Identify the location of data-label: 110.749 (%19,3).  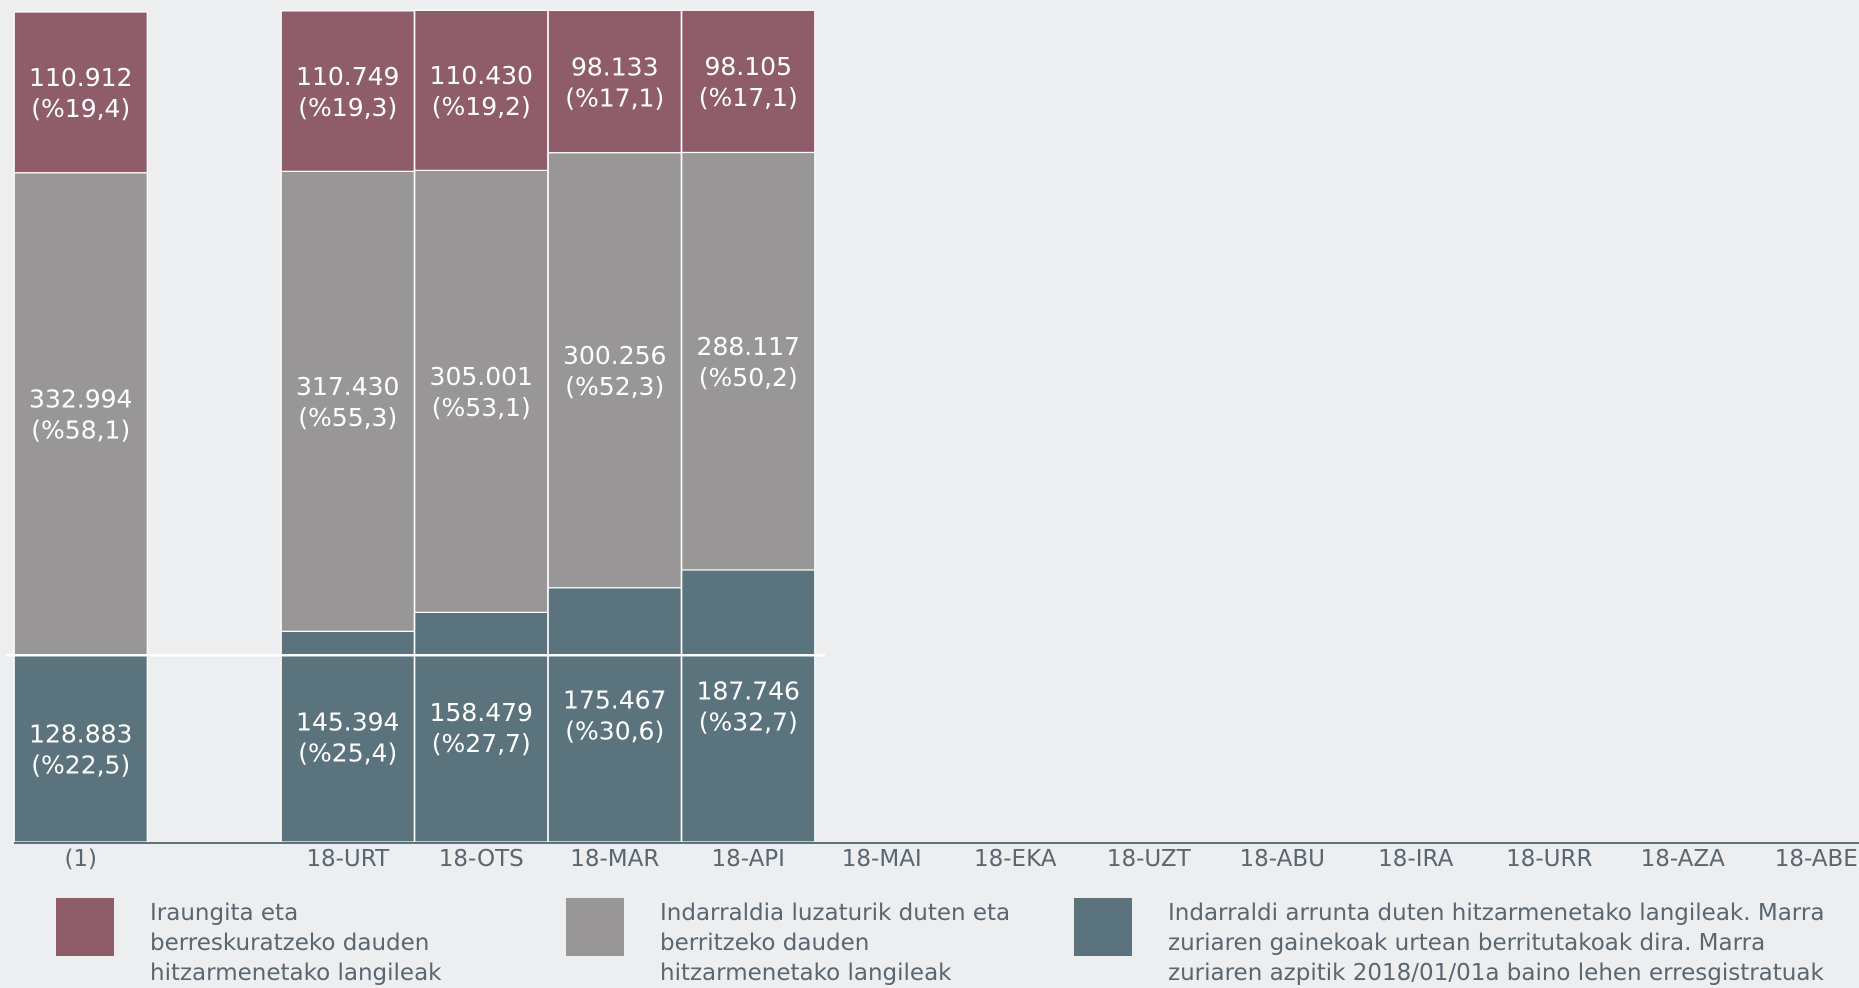
(347, 92).